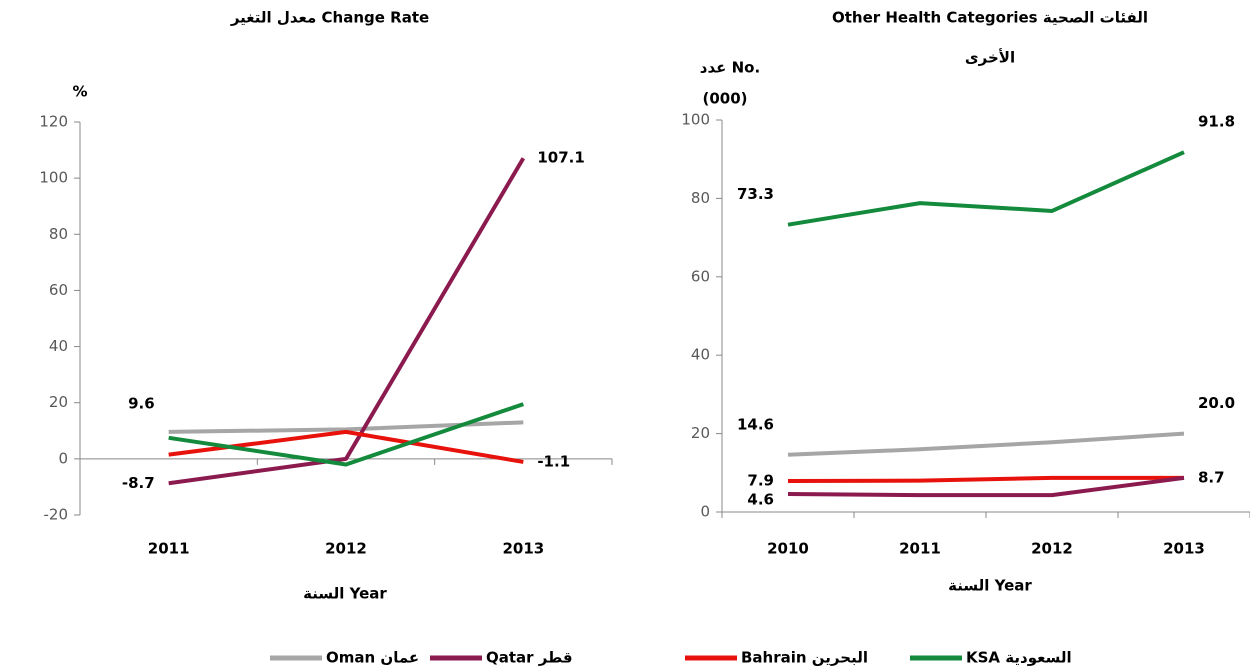  Describe the element at coordinates (1019, 658) in the screenshot. I see `legend-label: KSA السعودية` at that location.